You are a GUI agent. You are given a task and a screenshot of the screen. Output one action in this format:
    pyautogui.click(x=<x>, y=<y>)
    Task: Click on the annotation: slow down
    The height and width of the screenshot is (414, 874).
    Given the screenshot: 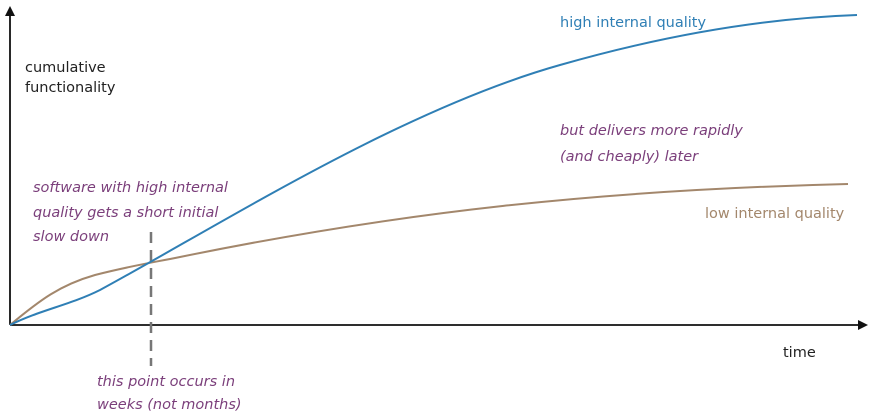 What is the action you would take?
    pyautogui.click(x=71, y=237)
    